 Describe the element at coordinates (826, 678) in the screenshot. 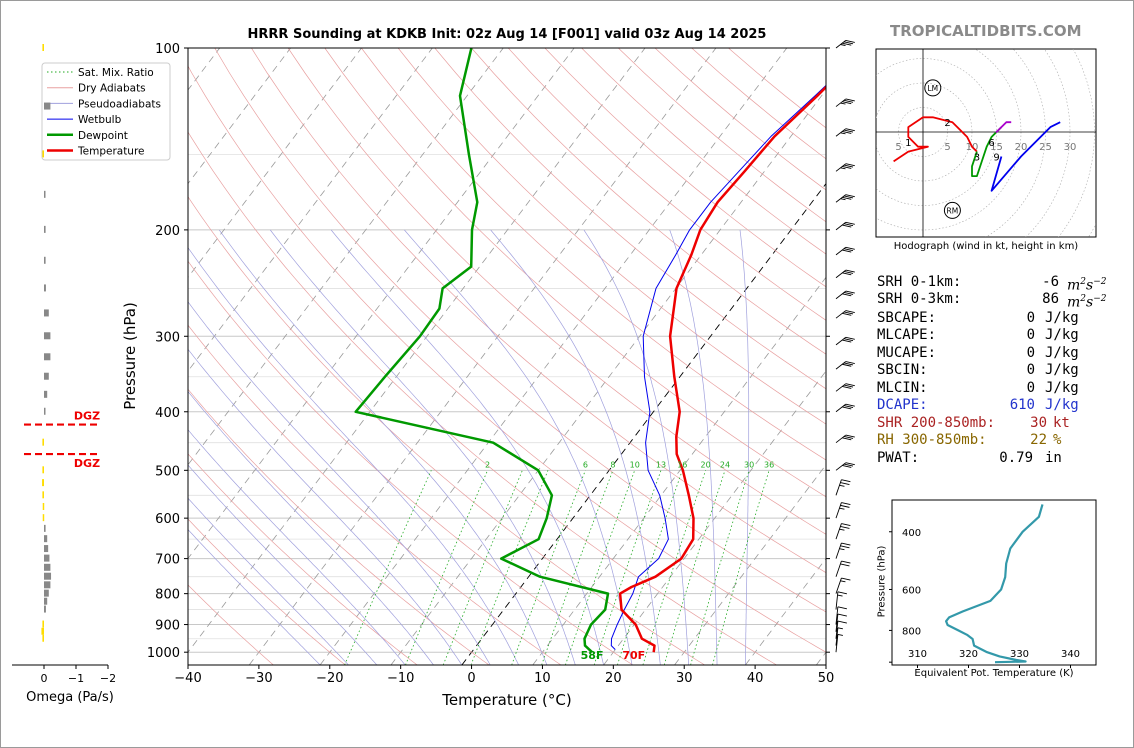

I see `x-tick-label: 50` at that location.